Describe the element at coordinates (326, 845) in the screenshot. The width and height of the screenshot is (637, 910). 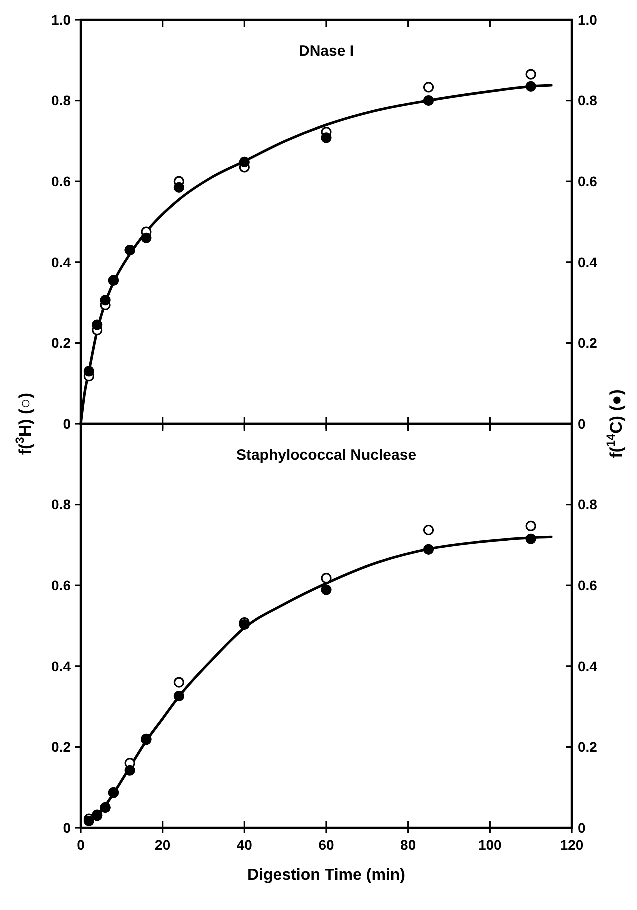
I see `x-tick-label: 60` at that location.